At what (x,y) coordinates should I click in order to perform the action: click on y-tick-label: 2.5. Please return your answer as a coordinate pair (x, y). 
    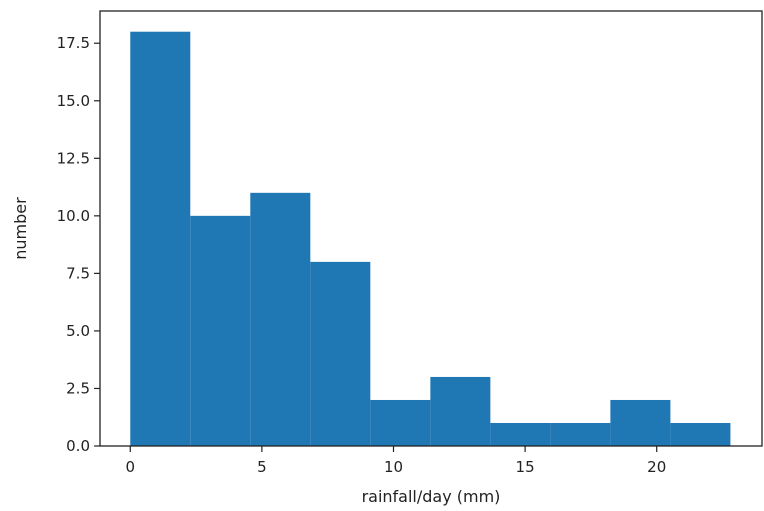
    Looking at the image, I should click on (78, 388).